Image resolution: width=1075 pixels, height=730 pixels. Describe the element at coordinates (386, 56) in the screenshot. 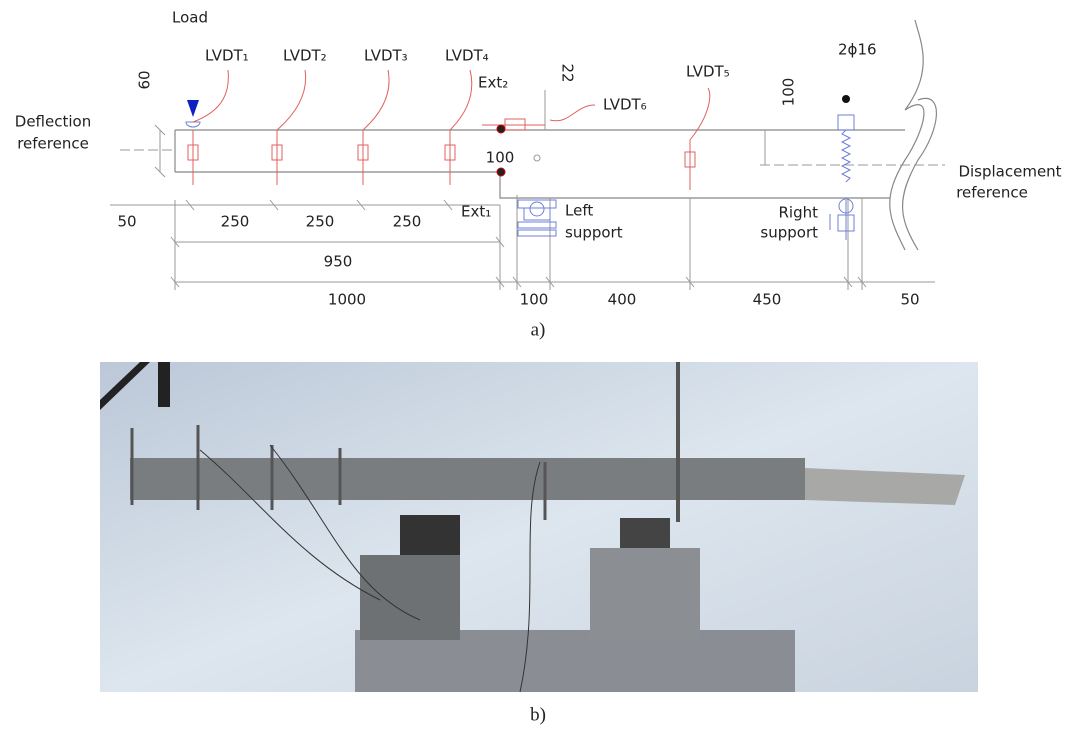

I see `sensor-label: LVDT₃` at that location.